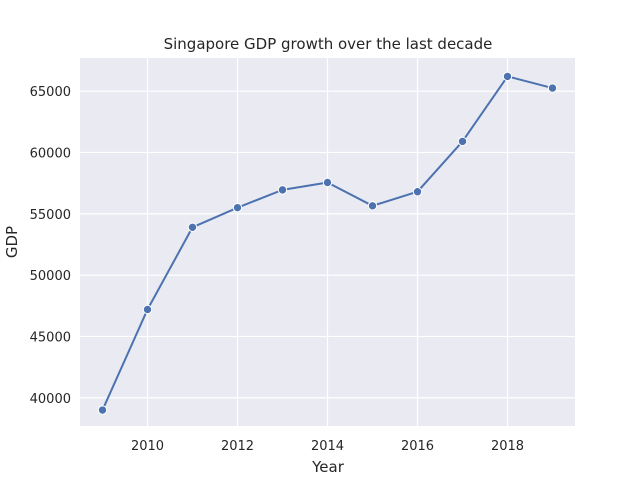  What do you see at coordinates (50, 337) in the screenshot?
I see `y-tick-label: 45000` at bounding box center [50, 337].